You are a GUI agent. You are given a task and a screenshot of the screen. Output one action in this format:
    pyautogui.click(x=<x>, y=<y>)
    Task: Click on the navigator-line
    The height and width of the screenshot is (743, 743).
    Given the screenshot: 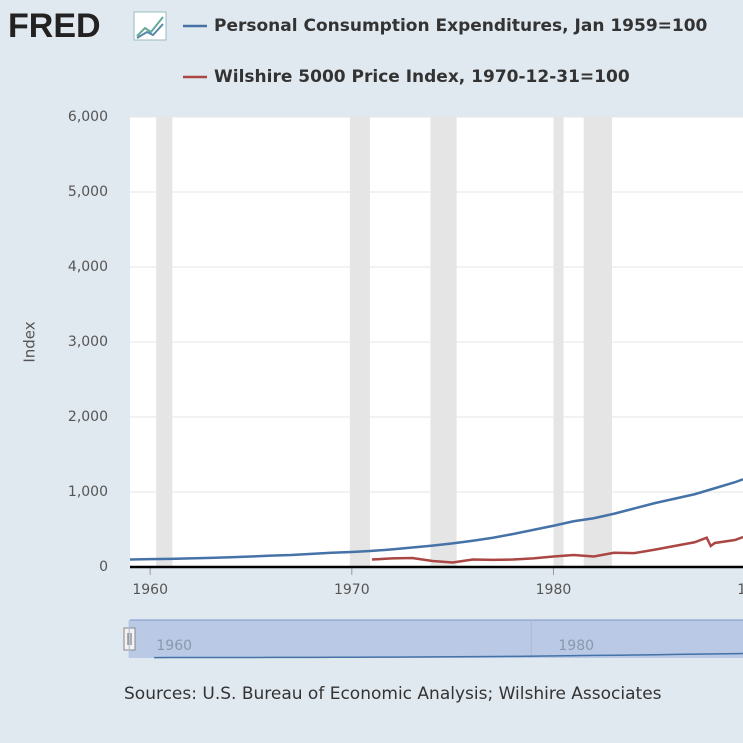 What is the action you would take?
    pyautogui.click(x=448, y=655)
    